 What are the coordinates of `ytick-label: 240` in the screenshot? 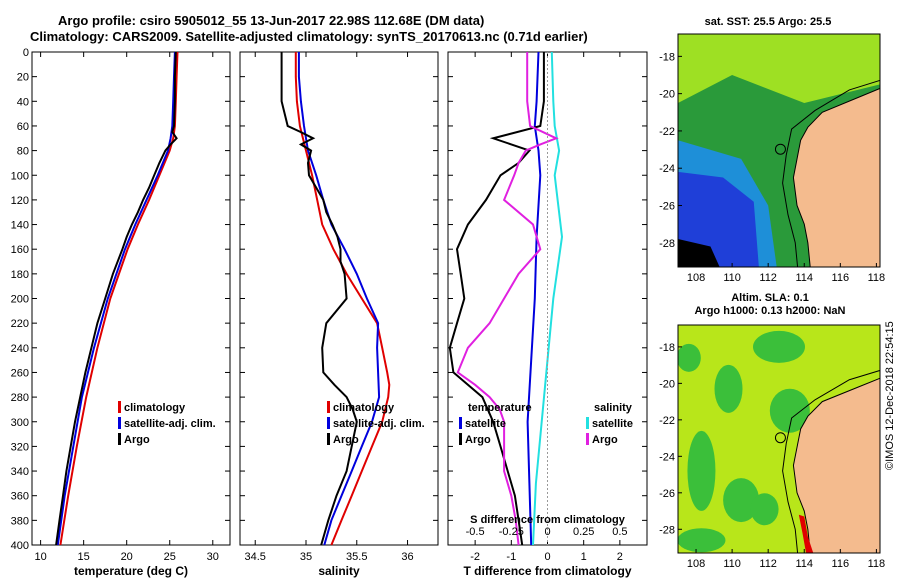 It's located at (20, 349).